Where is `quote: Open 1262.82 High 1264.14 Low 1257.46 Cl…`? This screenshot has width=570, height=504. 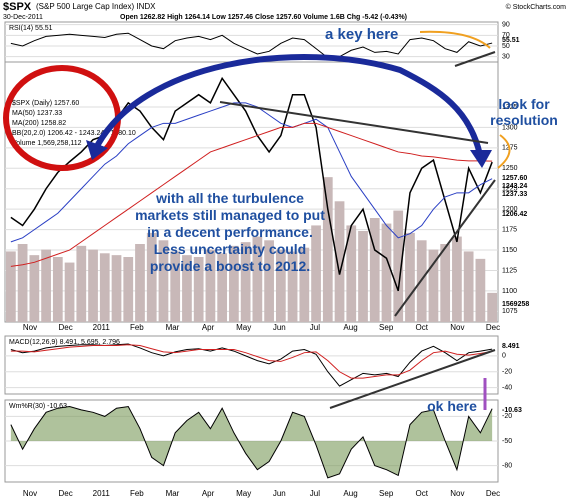
quote: Open 1262.82 High 1264.14 Low 1257.46 Cl… is located at coordinates (263, 17).